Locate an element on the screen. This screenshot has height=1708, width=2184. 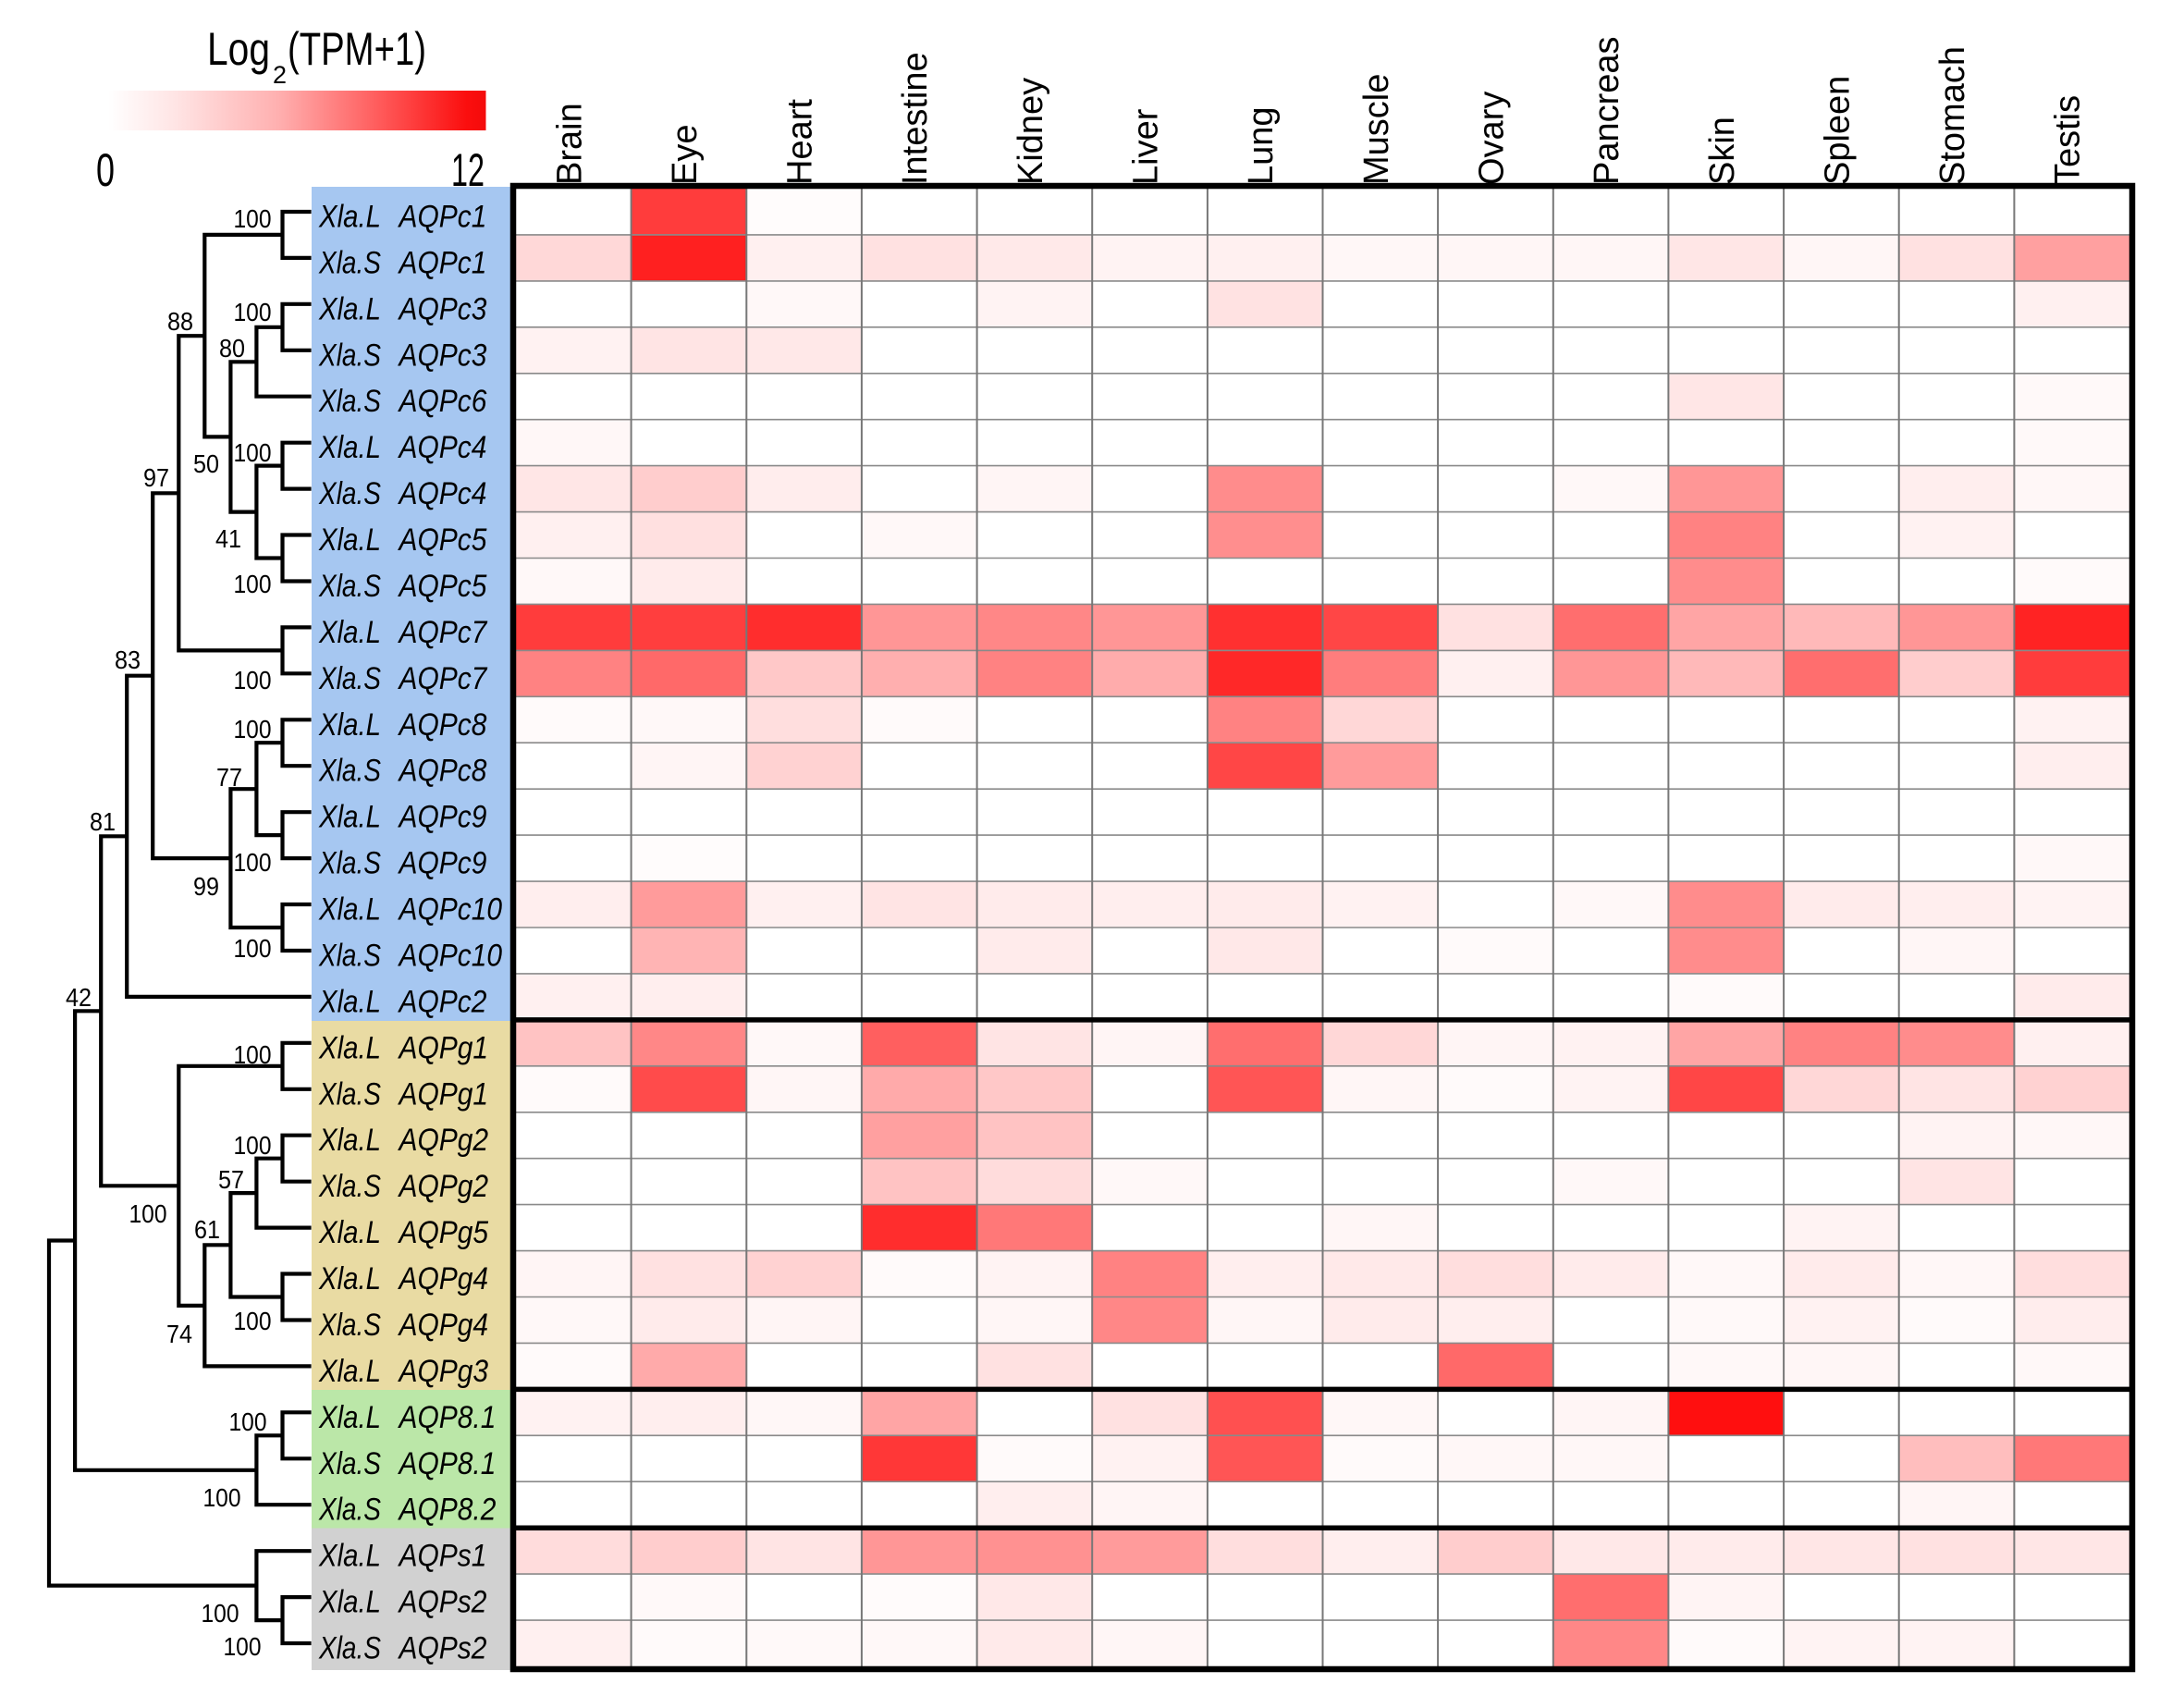
svg-text: AQPg5 is located at coordinates (443, 1232).